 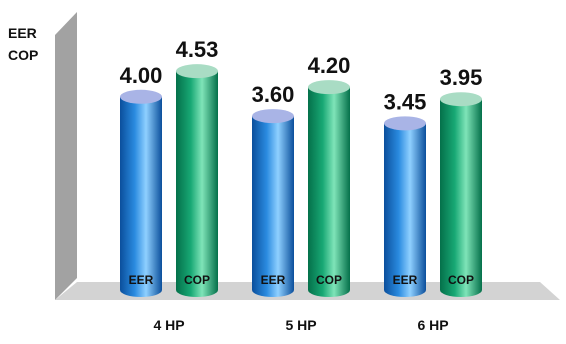 I want to click on value-label-eer-2: 3.45, so click(x=405, y=101).